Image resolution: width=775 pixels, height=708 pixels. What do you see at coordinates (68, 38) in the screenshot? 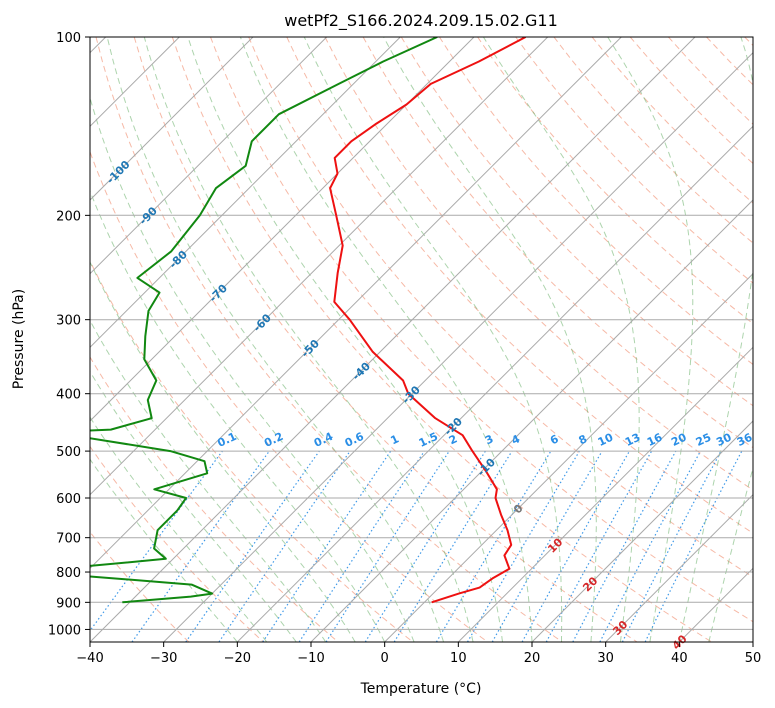
I see `y-tick-label: 100` at bounding box center [68, 38].